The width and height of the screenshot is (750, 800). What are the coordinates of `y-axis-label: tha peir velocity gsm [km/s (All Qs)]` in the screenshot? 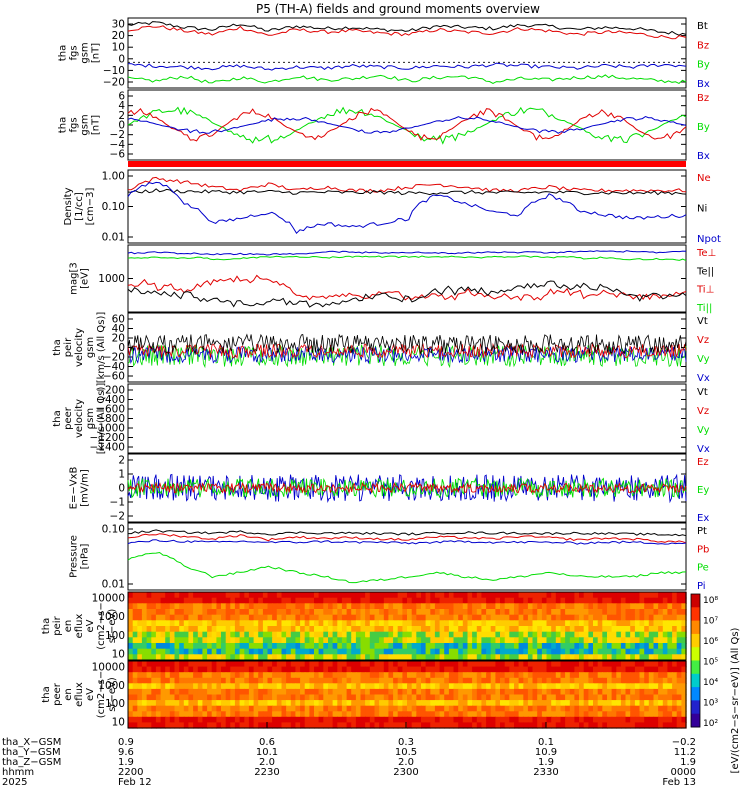 It's located at (79, 348).